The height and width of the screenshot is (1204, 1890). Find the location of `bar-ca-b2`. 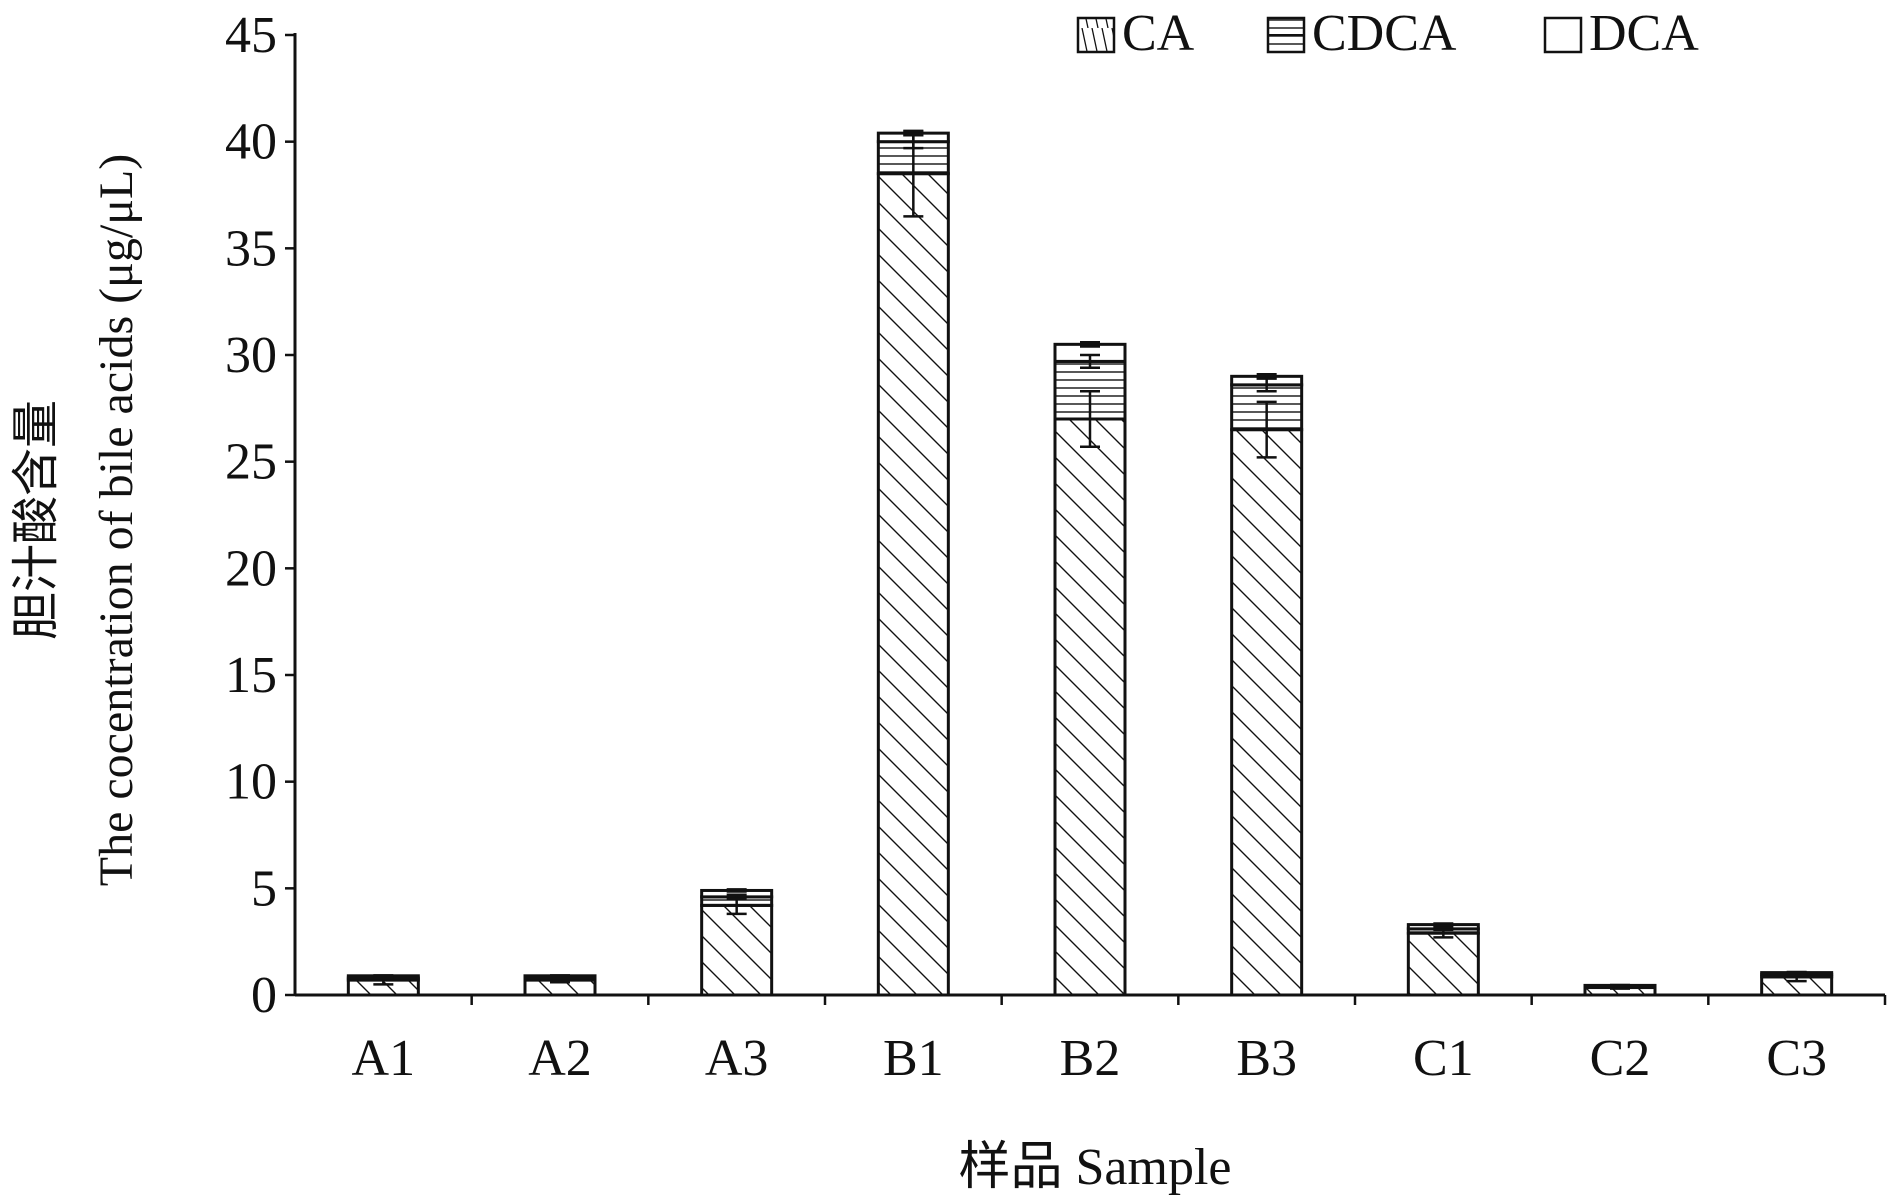

bar-ca-b2 is located at coordinates (1090, 707).